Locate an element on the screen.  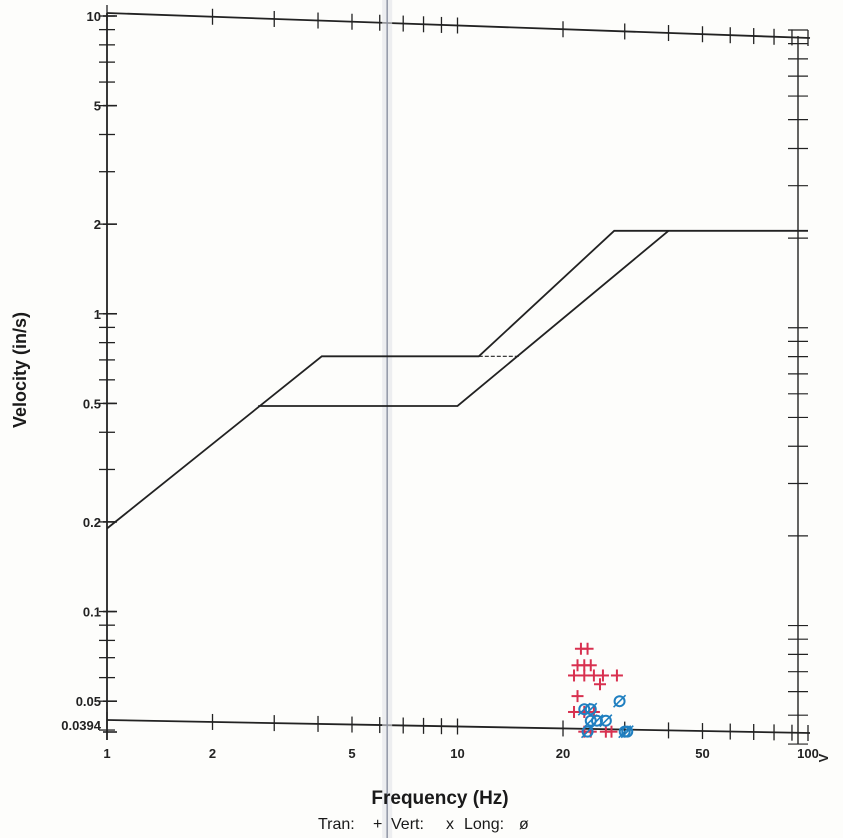
bottom-axis-line is located at coordinates (458, 726).